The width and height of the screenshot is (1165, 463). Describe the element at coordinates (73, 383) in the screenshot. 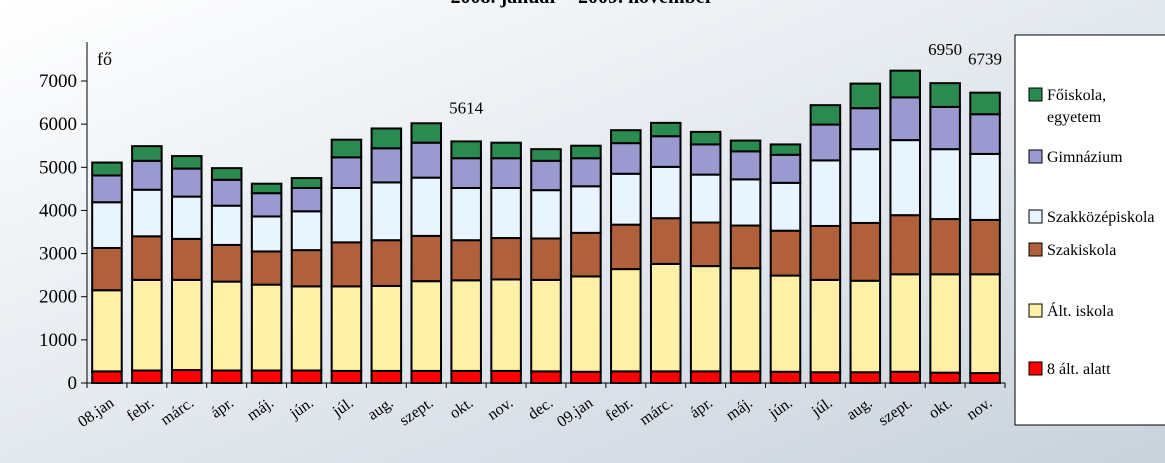

I see `y-tick-label: 0` at that location.